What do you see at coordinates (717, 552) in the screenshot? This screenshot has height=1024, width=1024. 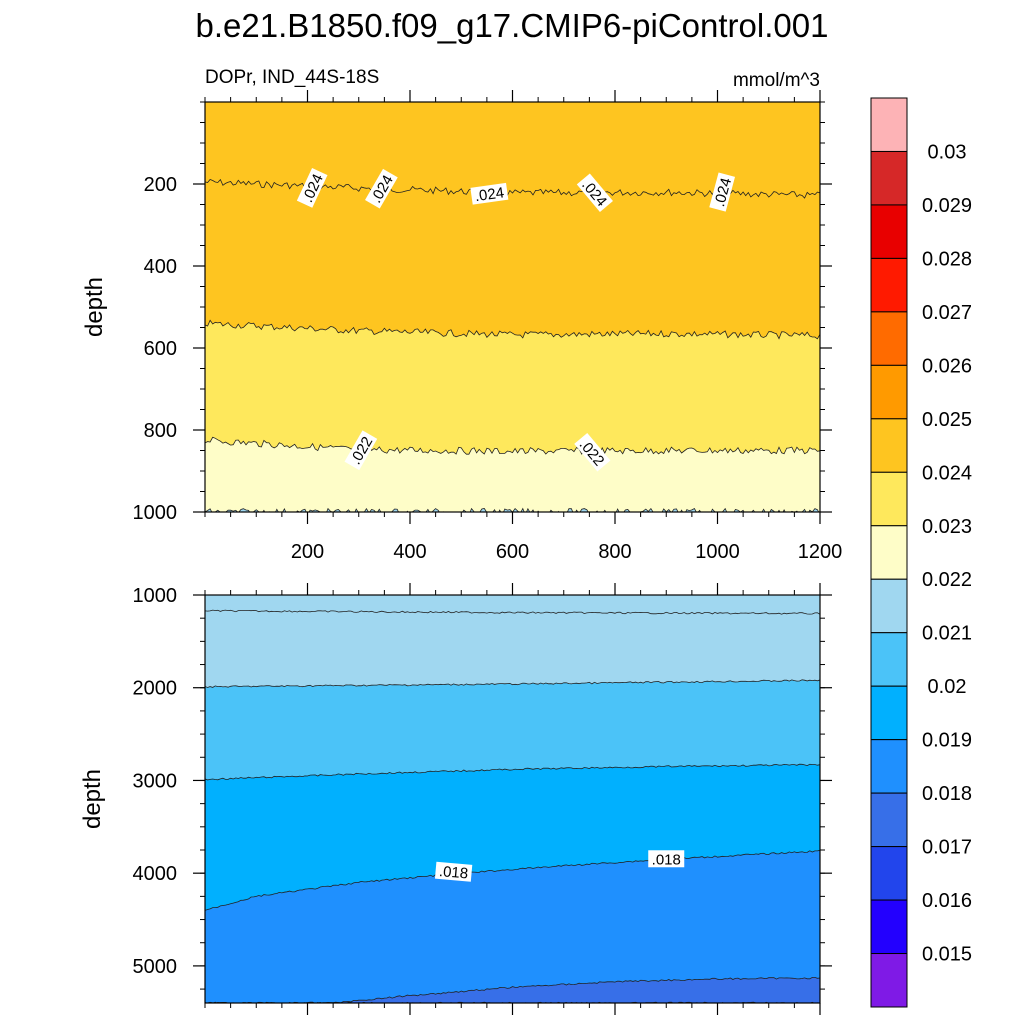 I see `x-tick-label: 1000` at bounding box center [717, 552].